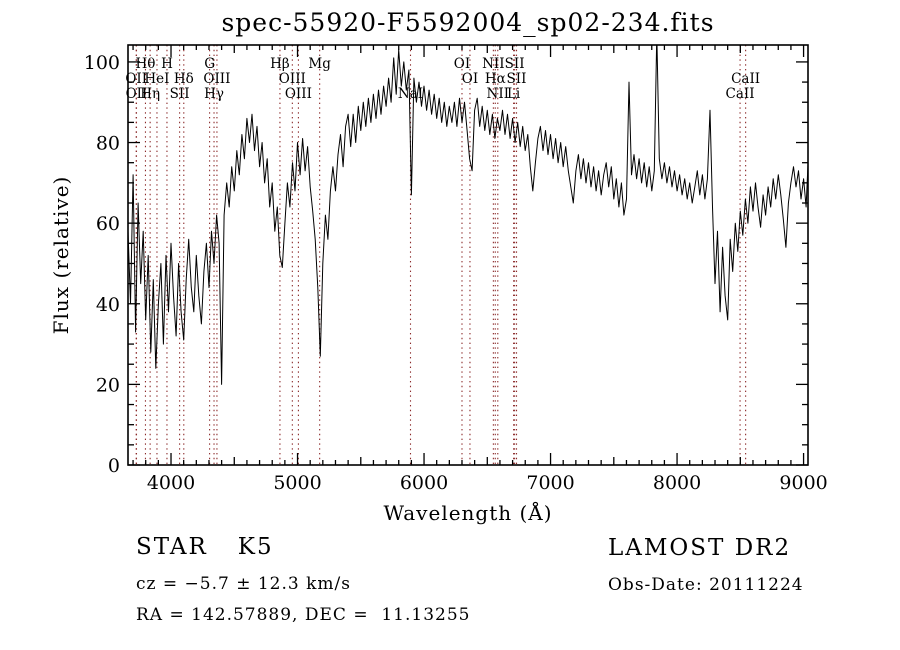 This screenshot has height=650, width=900. I want to click on spectral-line-label: Hγ, so click(214, 94).